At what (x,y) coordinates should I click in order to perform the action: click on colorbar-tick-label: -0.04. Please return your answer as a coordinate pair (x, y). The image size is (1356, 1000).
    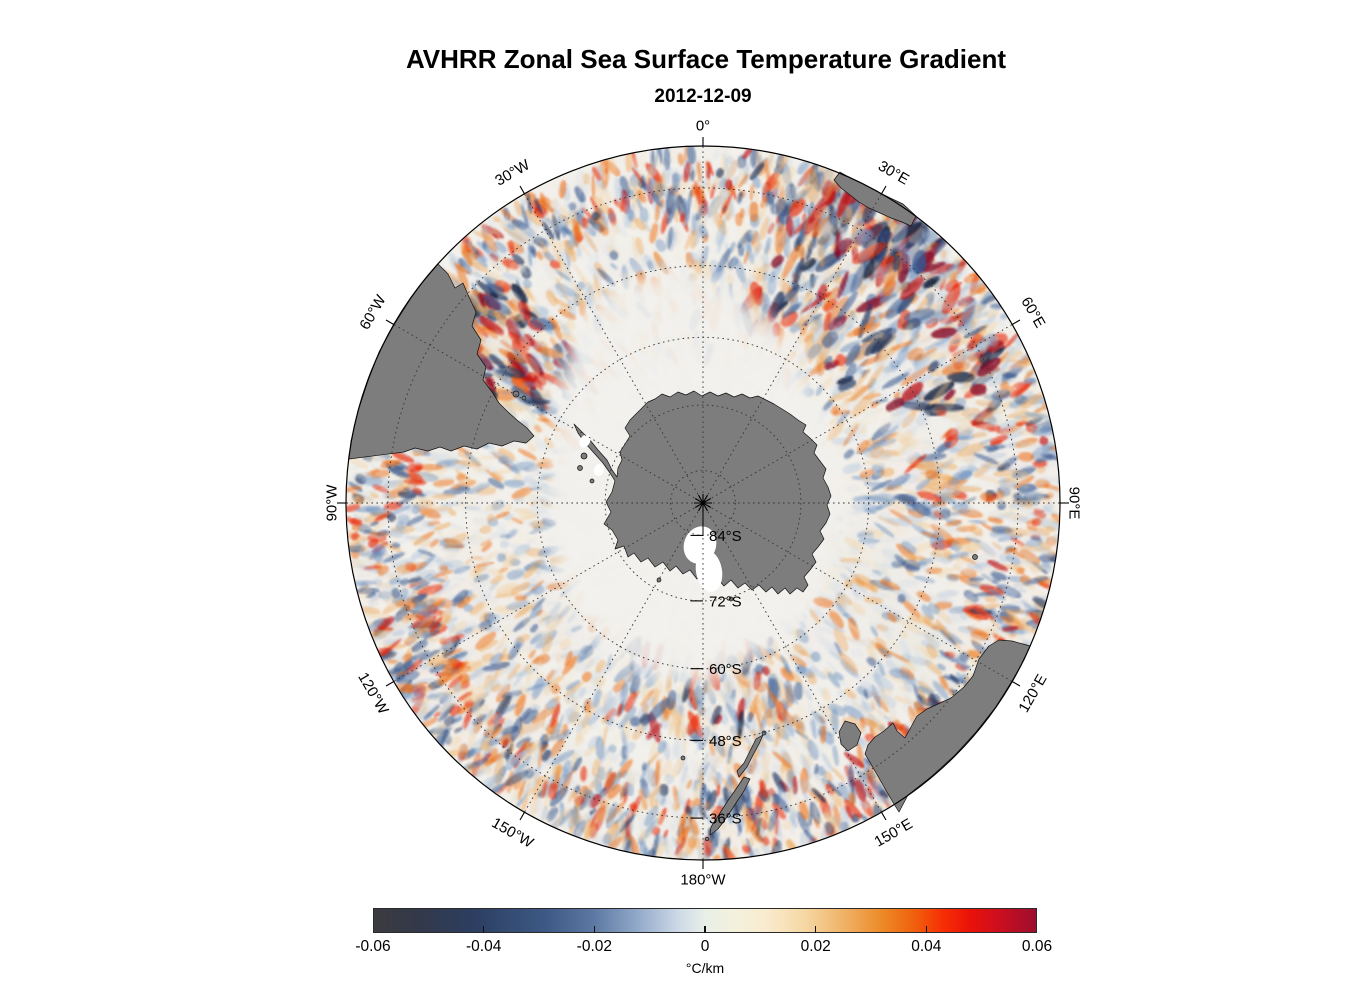
    Looking at the image, I should click on (483, 946).